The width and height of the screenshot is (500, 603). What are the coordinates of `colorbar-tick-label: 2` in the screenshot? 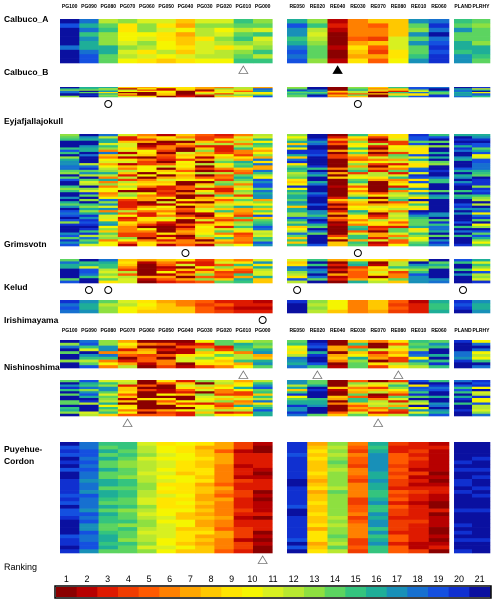 It's located at (86, 579).